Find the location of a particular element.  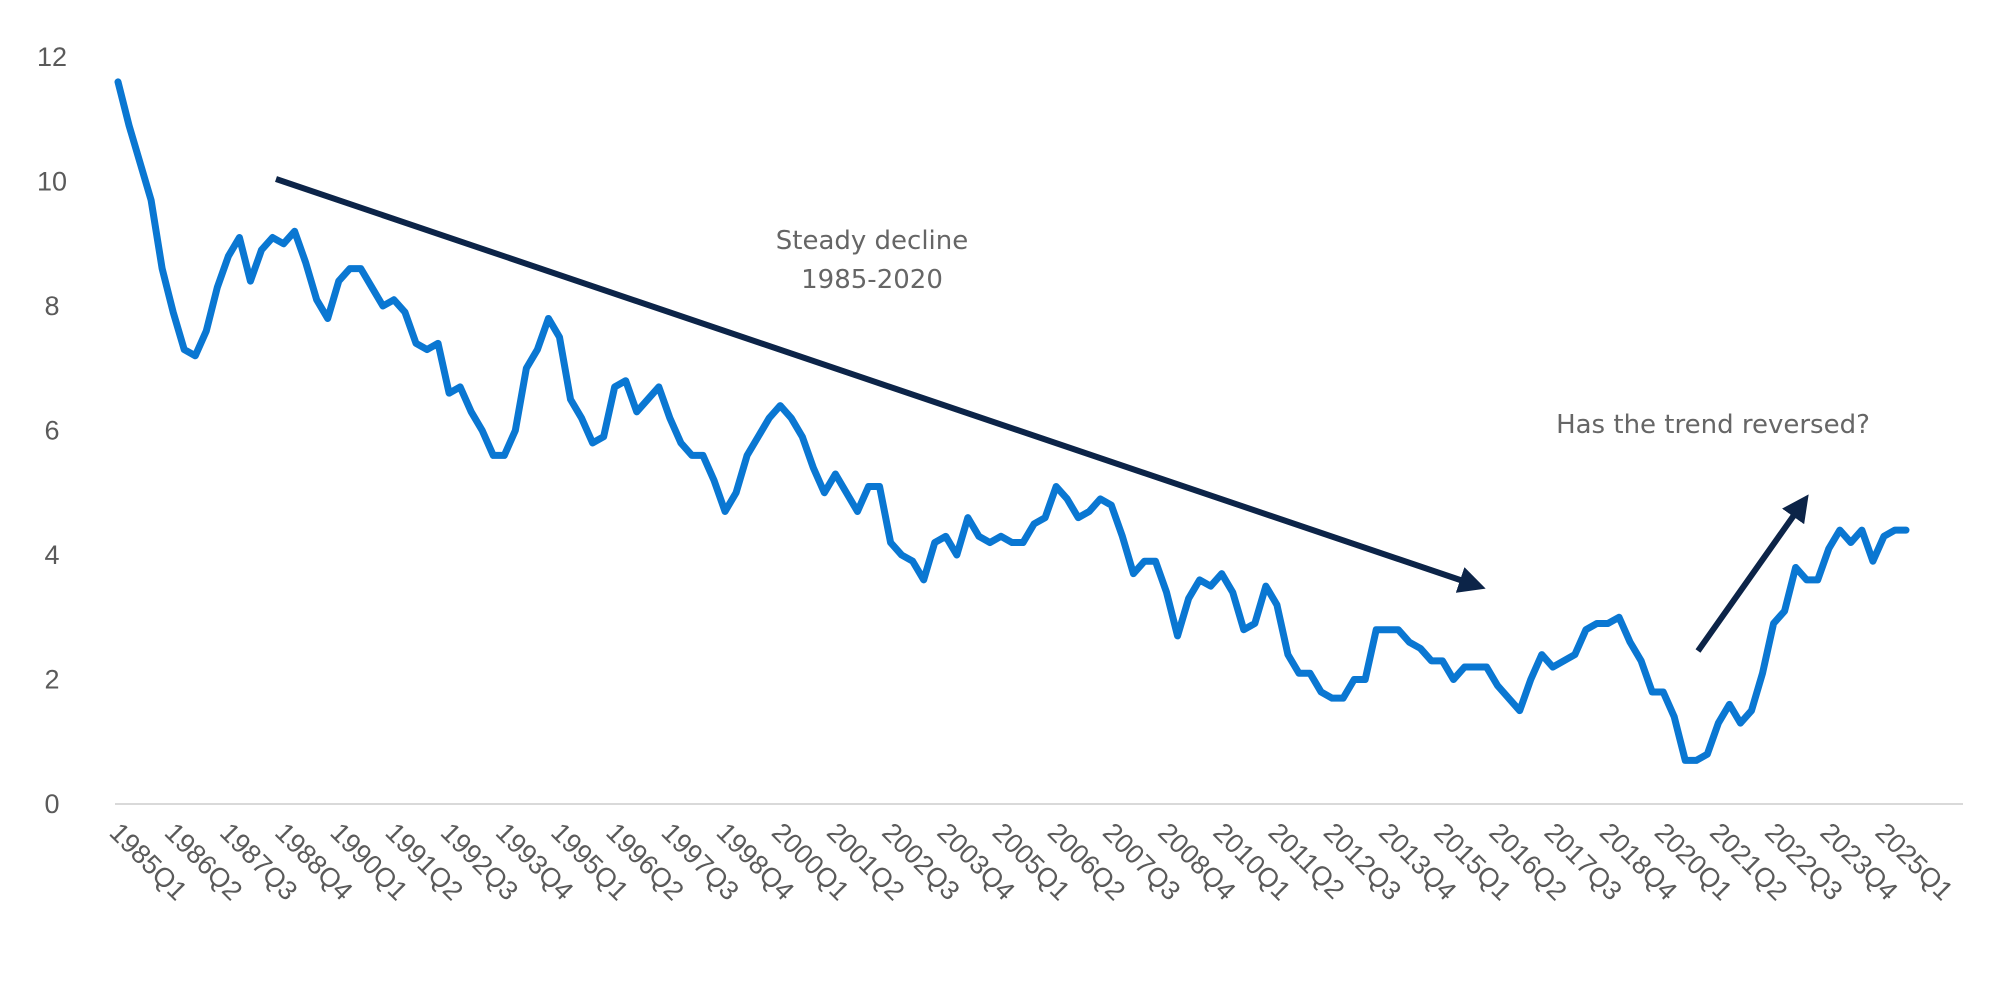

y-tick-label: 2 is located at coordinates (51, 680).